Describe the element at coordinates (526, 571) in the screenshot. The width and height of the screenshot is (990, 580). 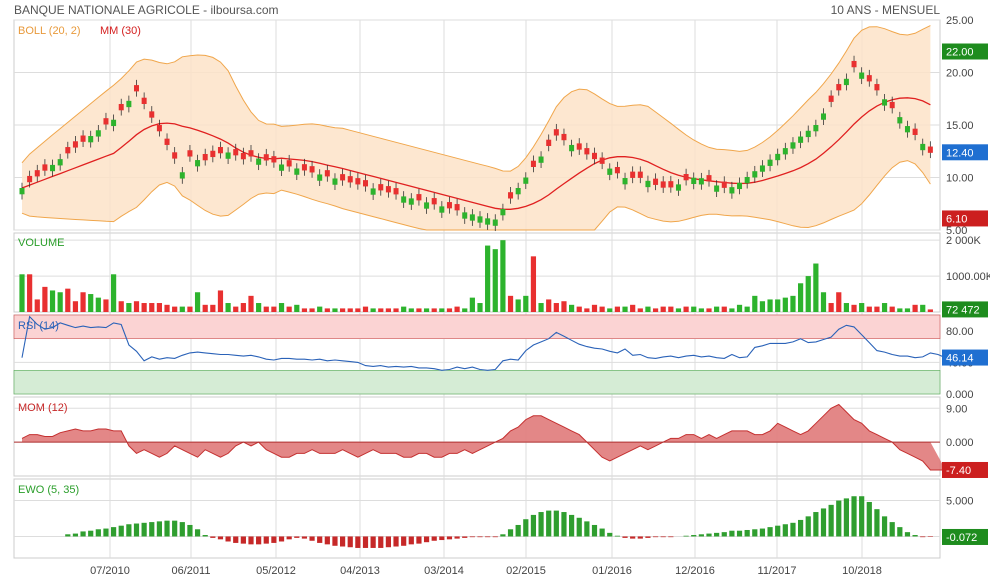
I see `x-tick-label: 02/2015` at that location.